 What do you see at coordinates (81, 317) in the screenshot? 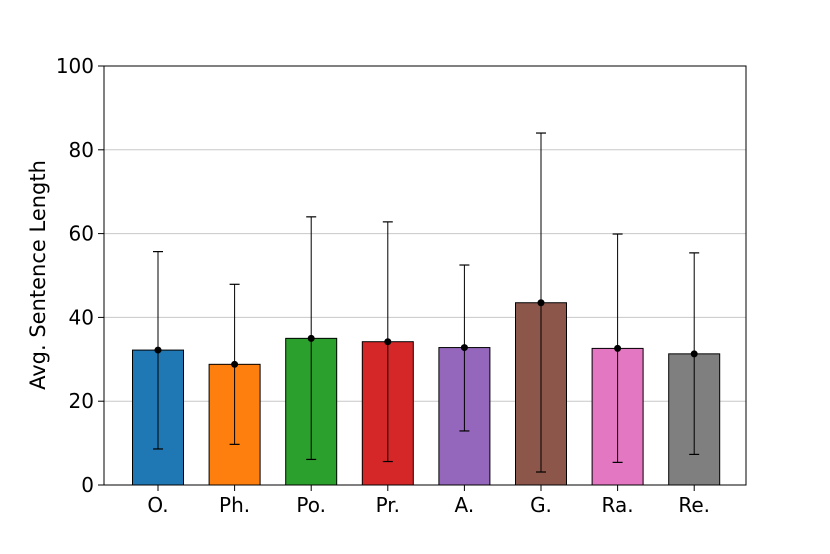
I see `y-tick-label: 40` at bounding box center [81, 317].